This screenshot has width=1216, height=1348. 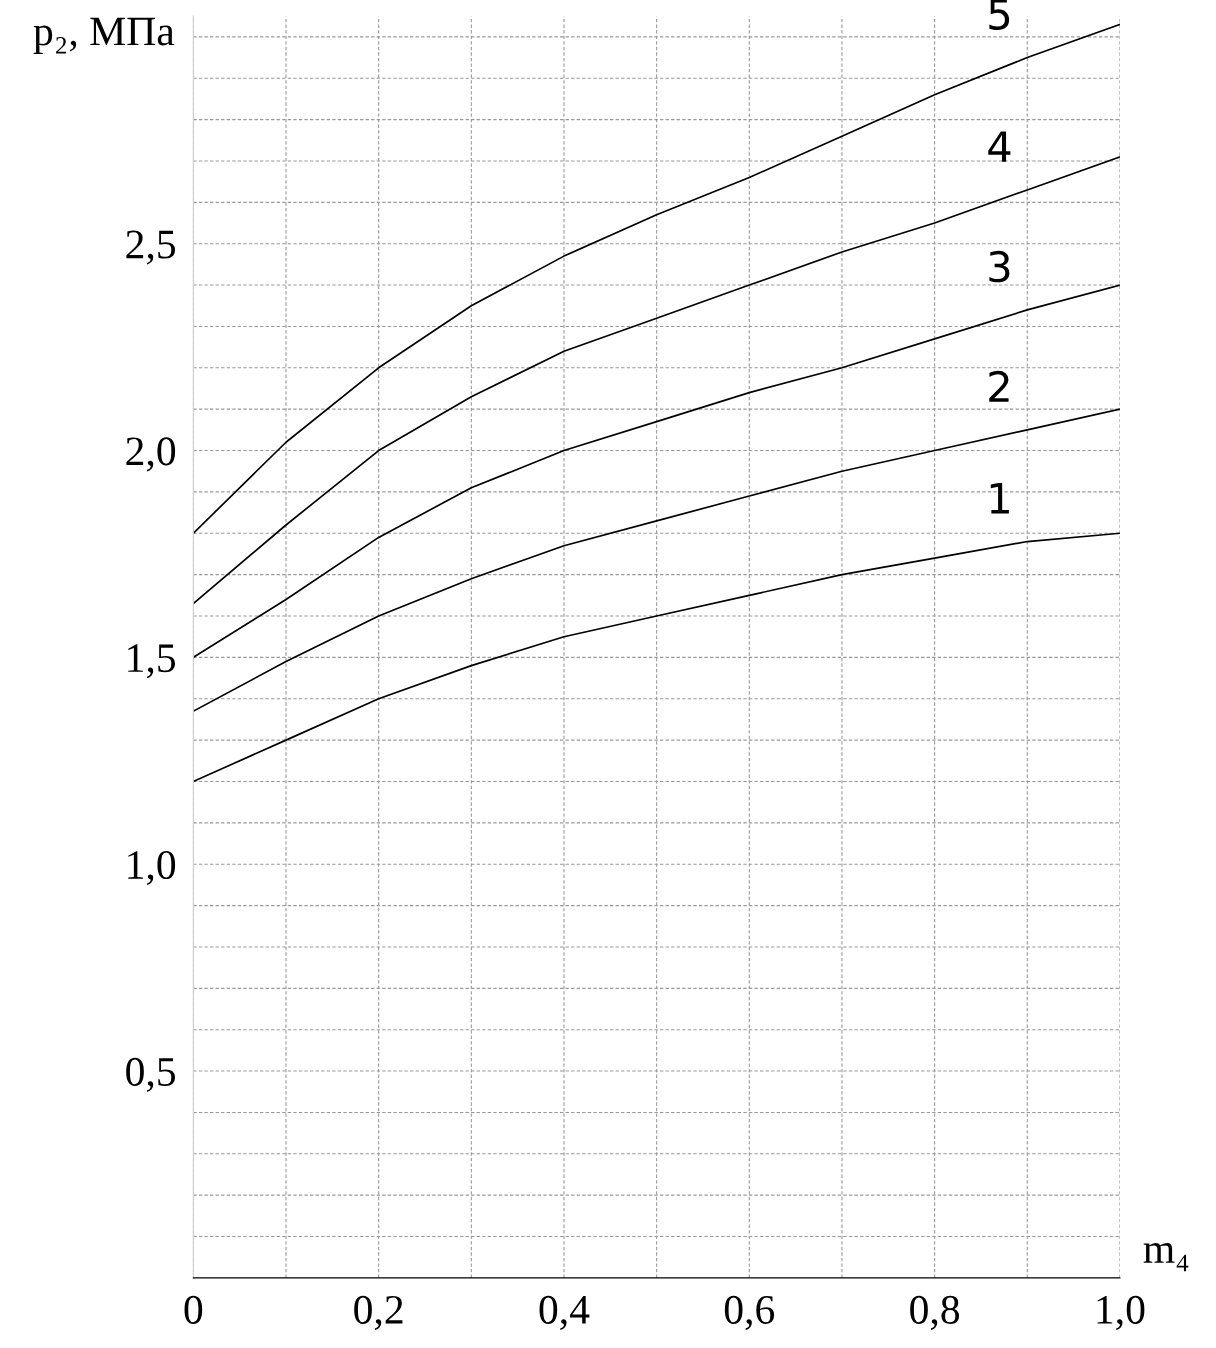 What do you see at coordinates (378, 1312) in the screenshot?
I see `x-tick-label: 0,2` at bounding box center [378, 1312].